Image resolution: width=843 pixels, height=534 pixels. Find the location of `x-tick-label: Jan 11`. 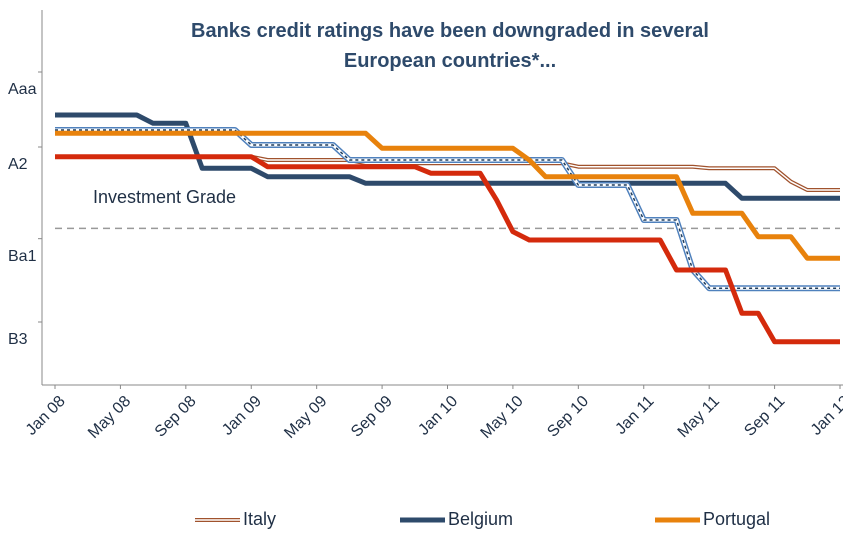

x-tick-label: Jan 11 is located at coordinates (634, 415).